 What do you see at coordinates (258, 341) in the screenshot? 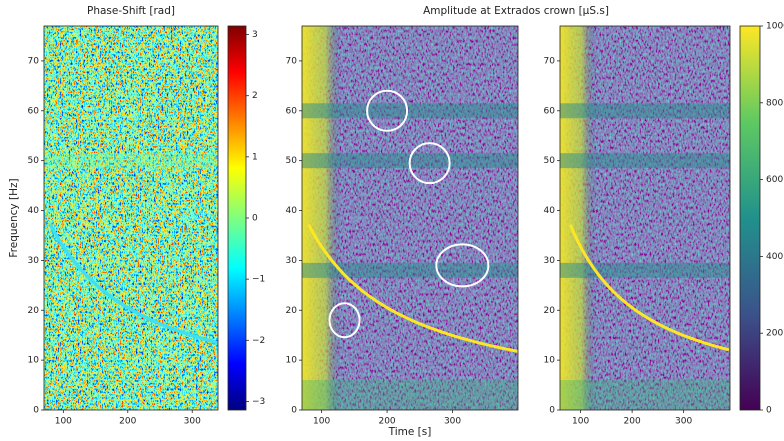
I see `colorbar-tick-label: −2` at bounding box center [258, 341].